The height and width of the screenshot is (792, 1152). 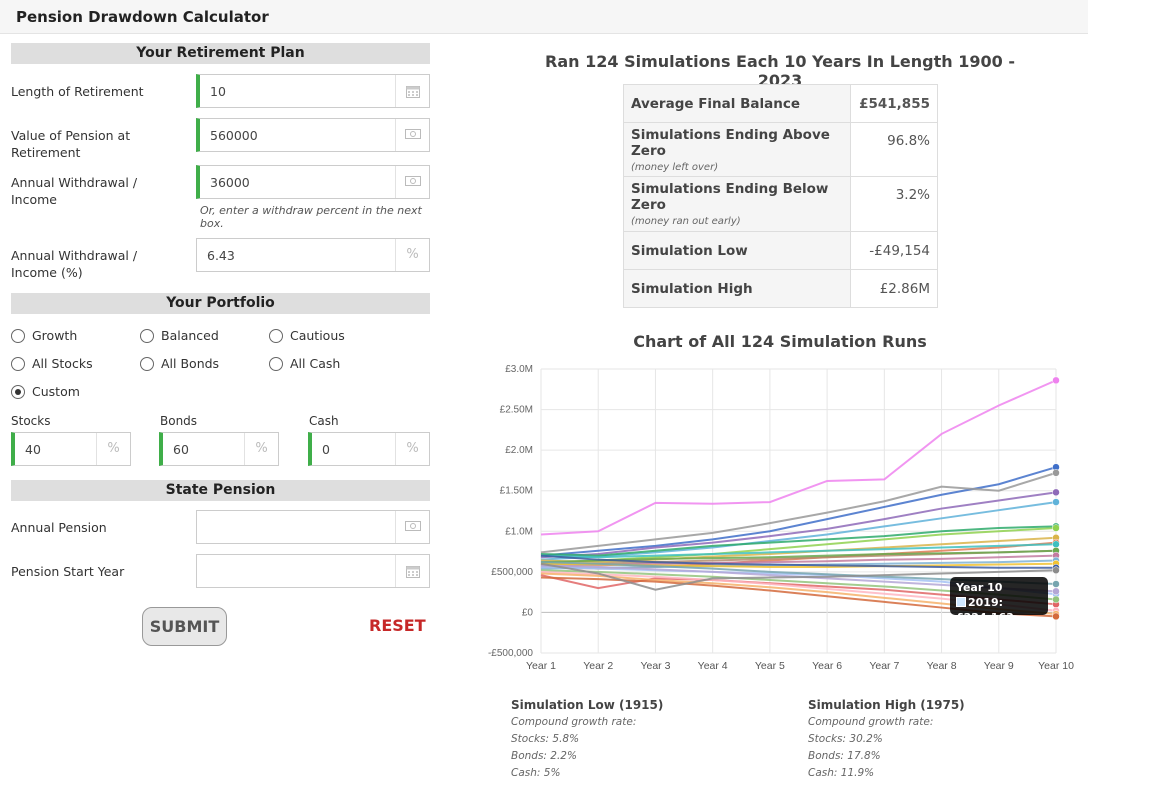 I want to click on stocks-value: 40, so click(x=33, y=449).